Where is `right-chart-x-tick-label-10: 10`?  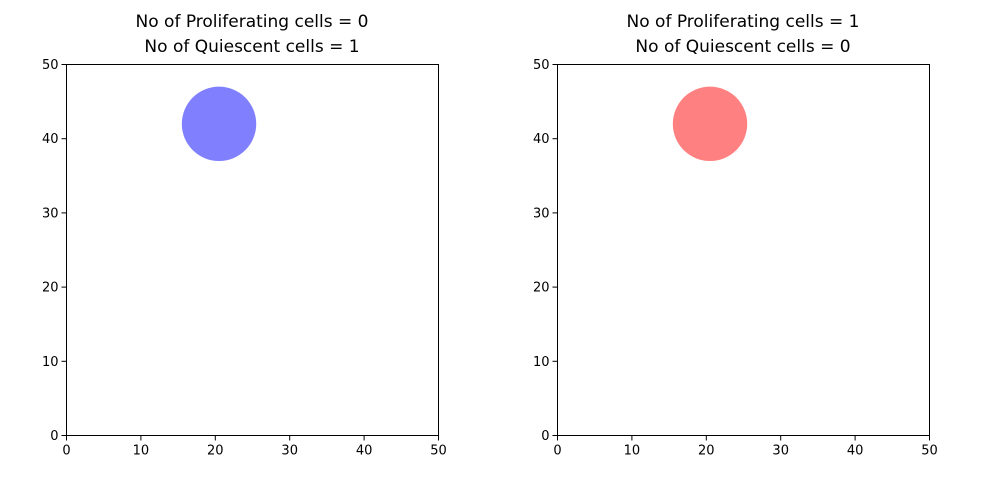 right-chart-x-tick-label-10: 10 is located at coordinates (632, 451).